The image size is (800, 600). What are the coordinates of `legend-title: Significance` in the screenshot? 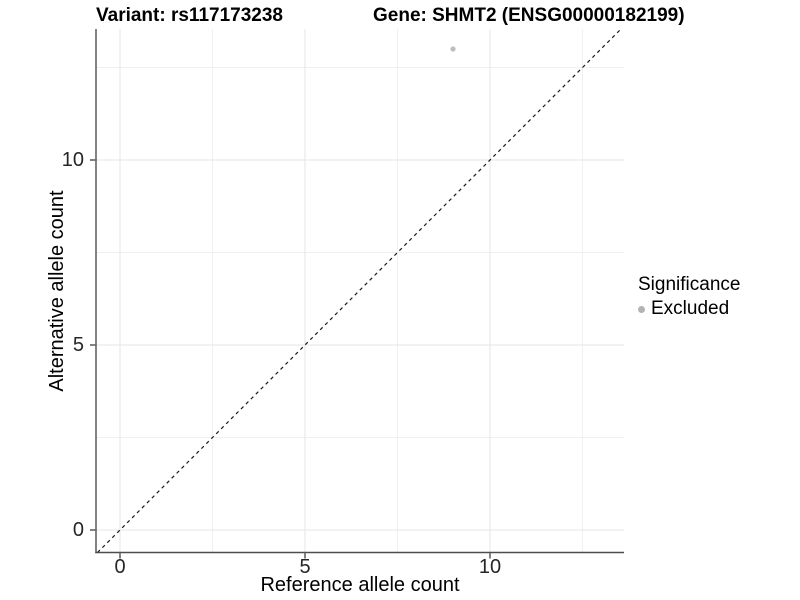 It's located at (689, 284).